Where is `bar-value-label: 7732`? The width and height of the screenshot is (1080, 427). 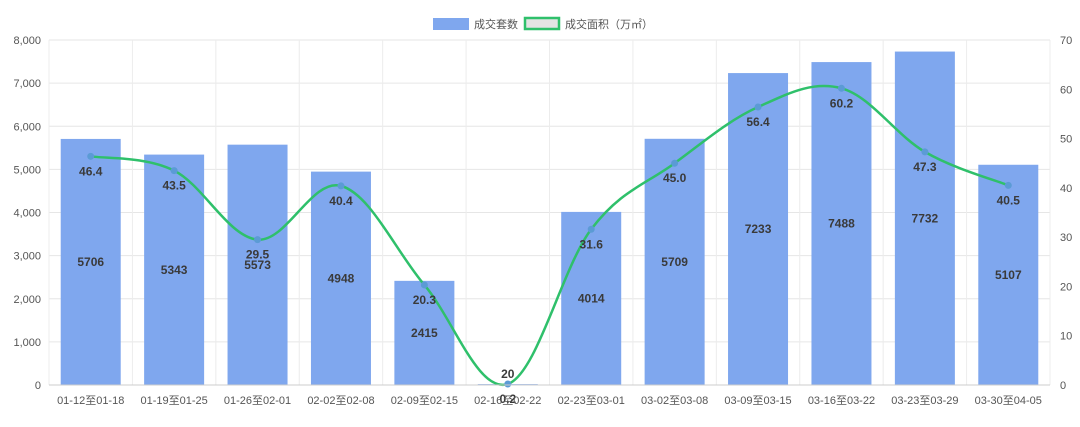 bar-value-label: 7732 is located at coordinates (925, 218).